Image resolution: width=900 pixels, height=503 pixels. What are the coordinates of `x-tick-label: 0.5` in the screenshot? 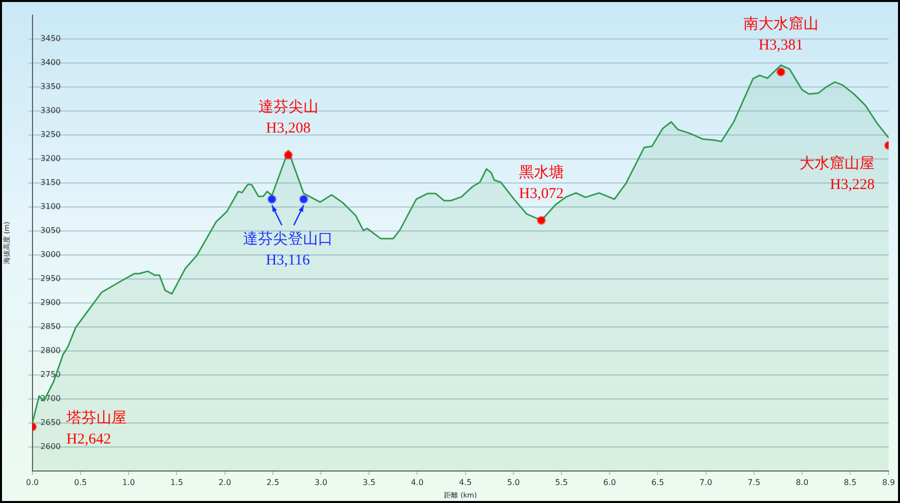 It's located at (80, 482).